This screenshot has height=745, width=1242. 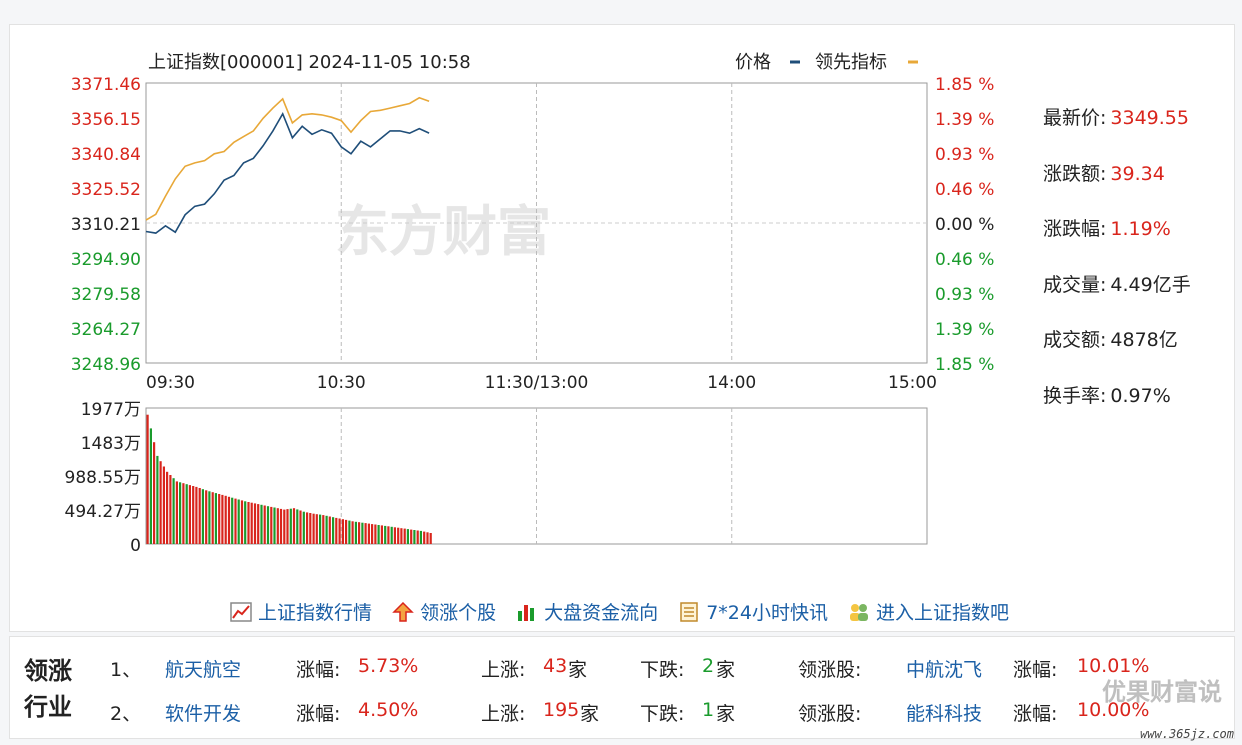 What do you see at coordinates (106, 155) in the screenshot?
I see `y-tick-label-left: 3340.84` at bounding box center [106, 155].